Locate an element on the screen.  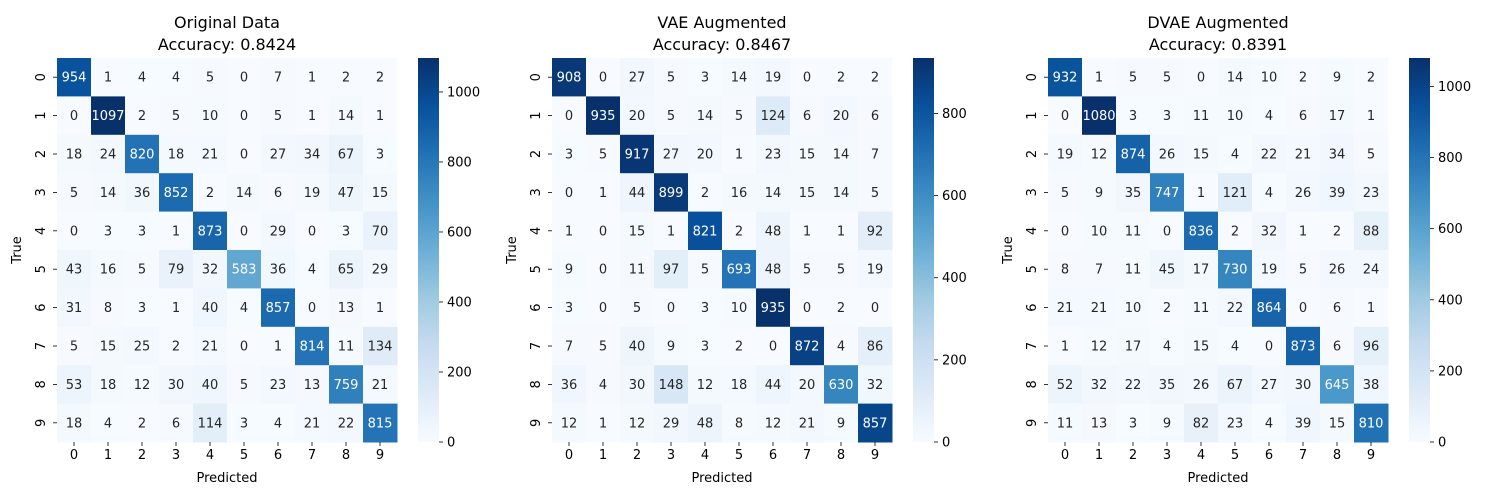
cell-value-label: 932 is located at coordinates (1065, 78).